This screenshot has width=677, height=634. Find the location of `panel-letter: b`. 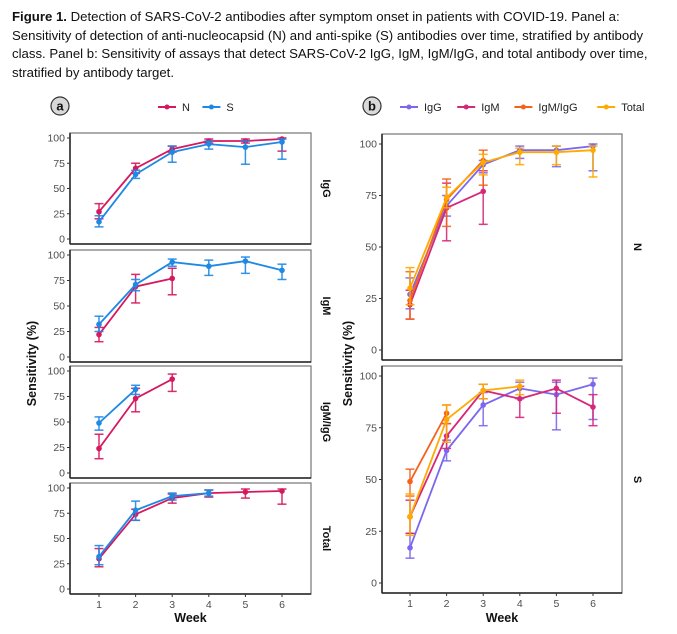

panel-letter: b is located at coordinates (372, 106).